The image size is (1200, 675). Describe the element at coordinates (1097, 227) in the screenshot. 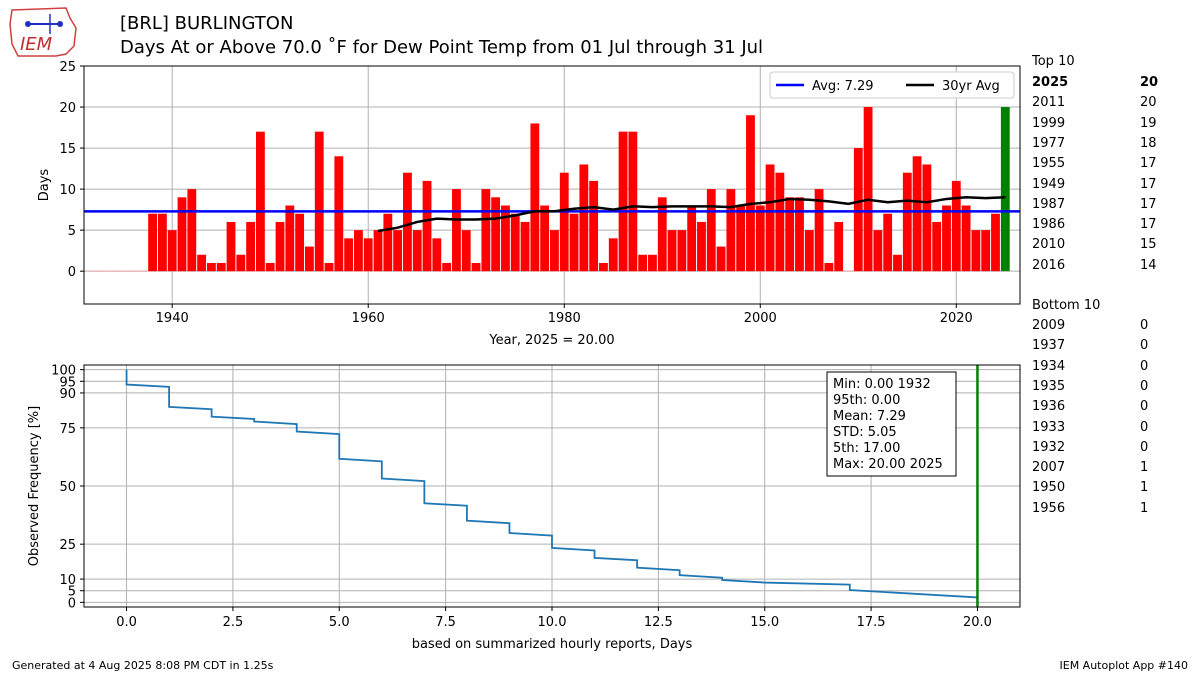

I see `rank-row: 1986 17` at that location.